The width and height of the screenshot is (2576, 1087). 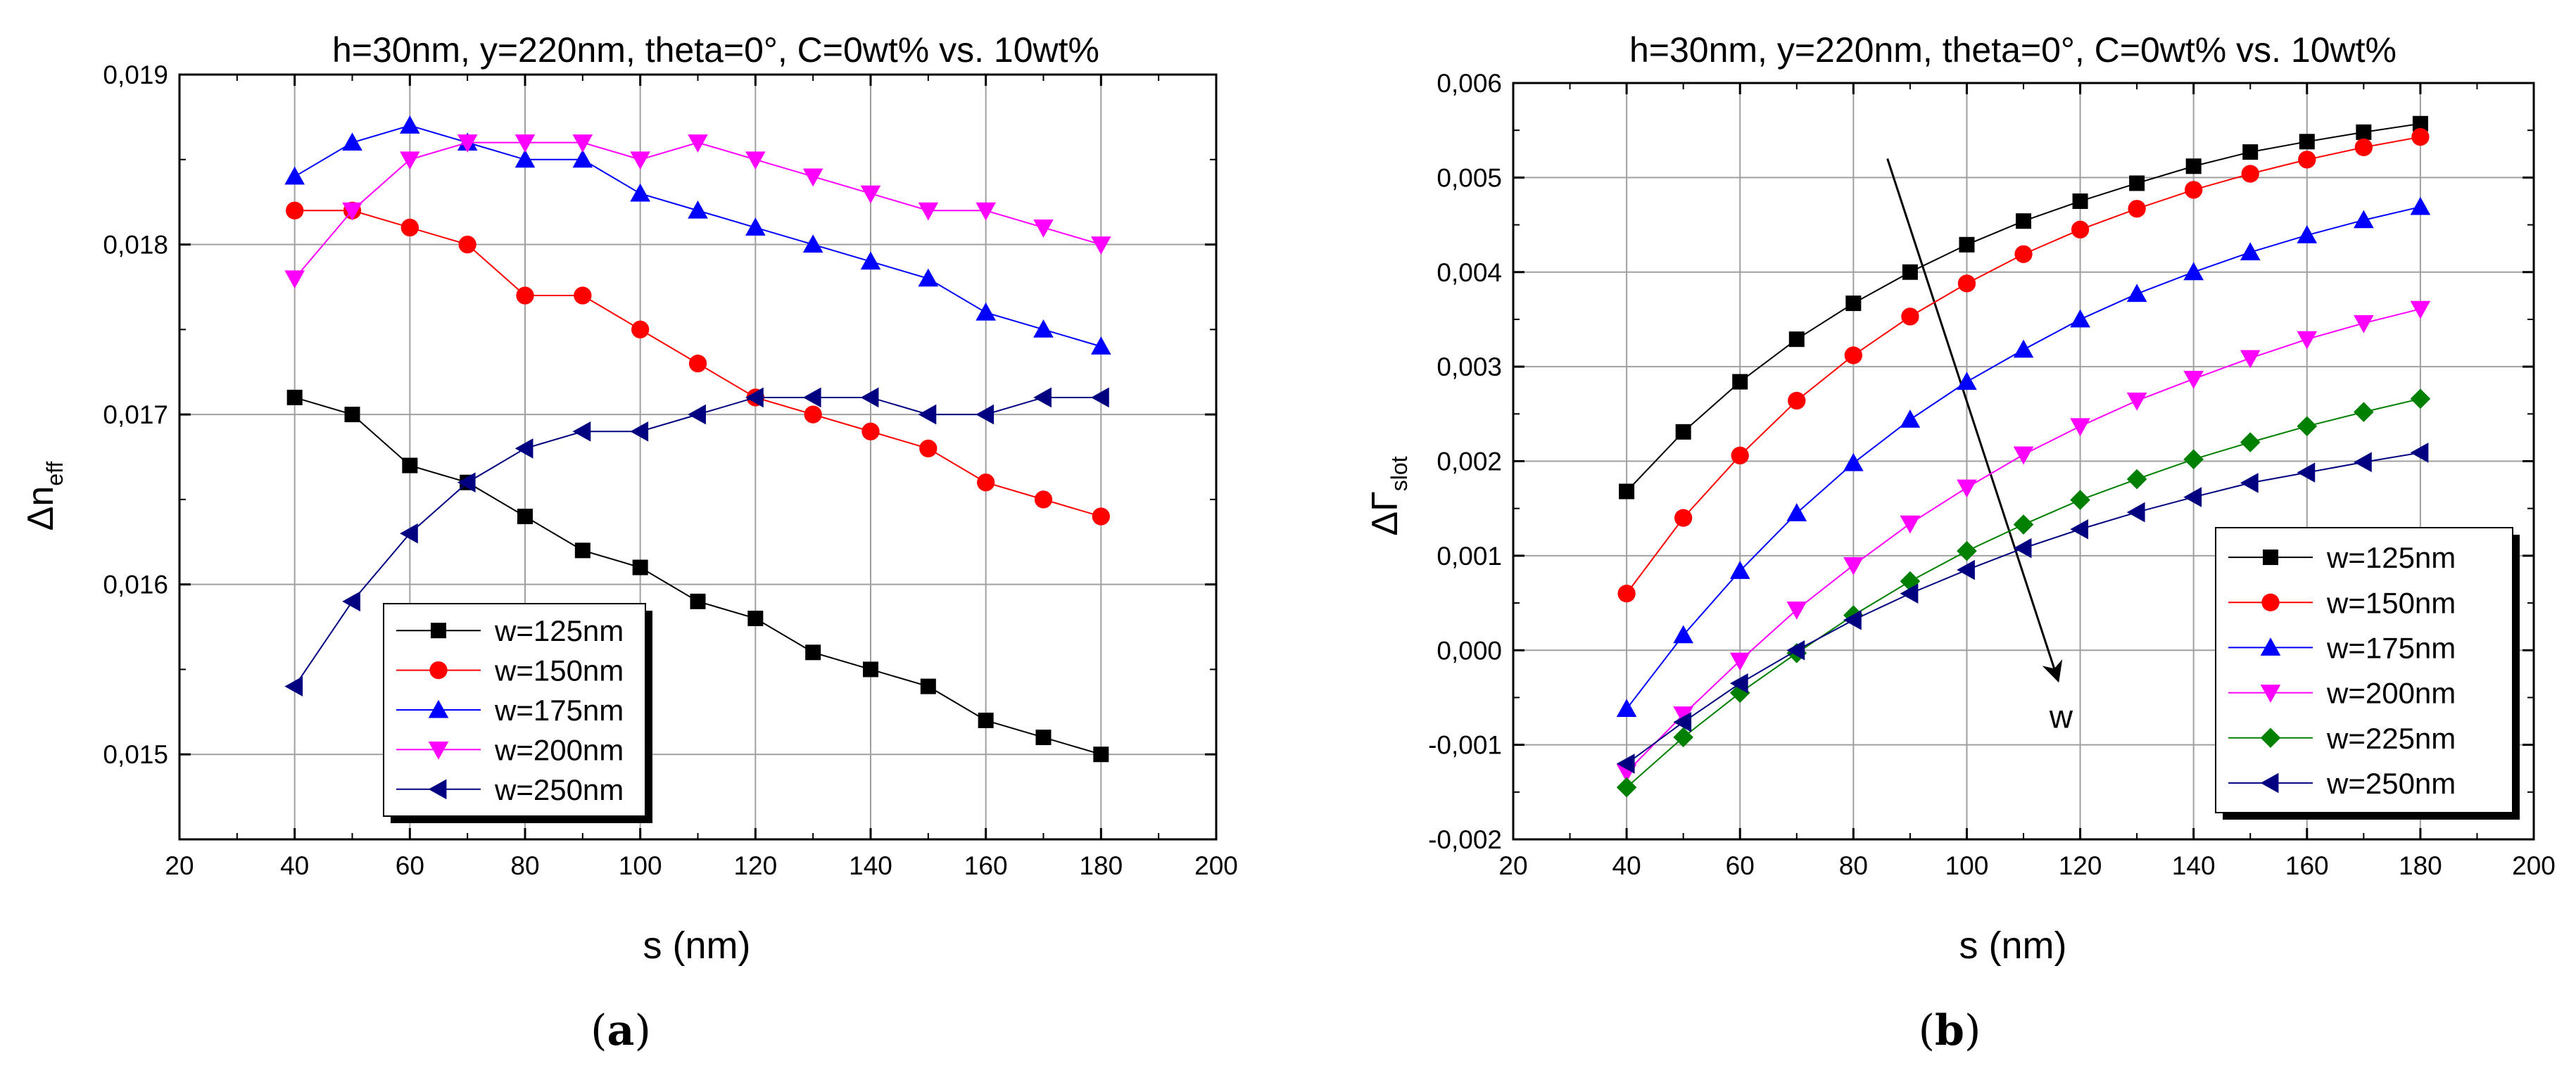 What do you see at coordinates (2391, 602) in the screenshot?
I see `chart-b-legend-label: w=150nm` at bounding box center [2391, 602].